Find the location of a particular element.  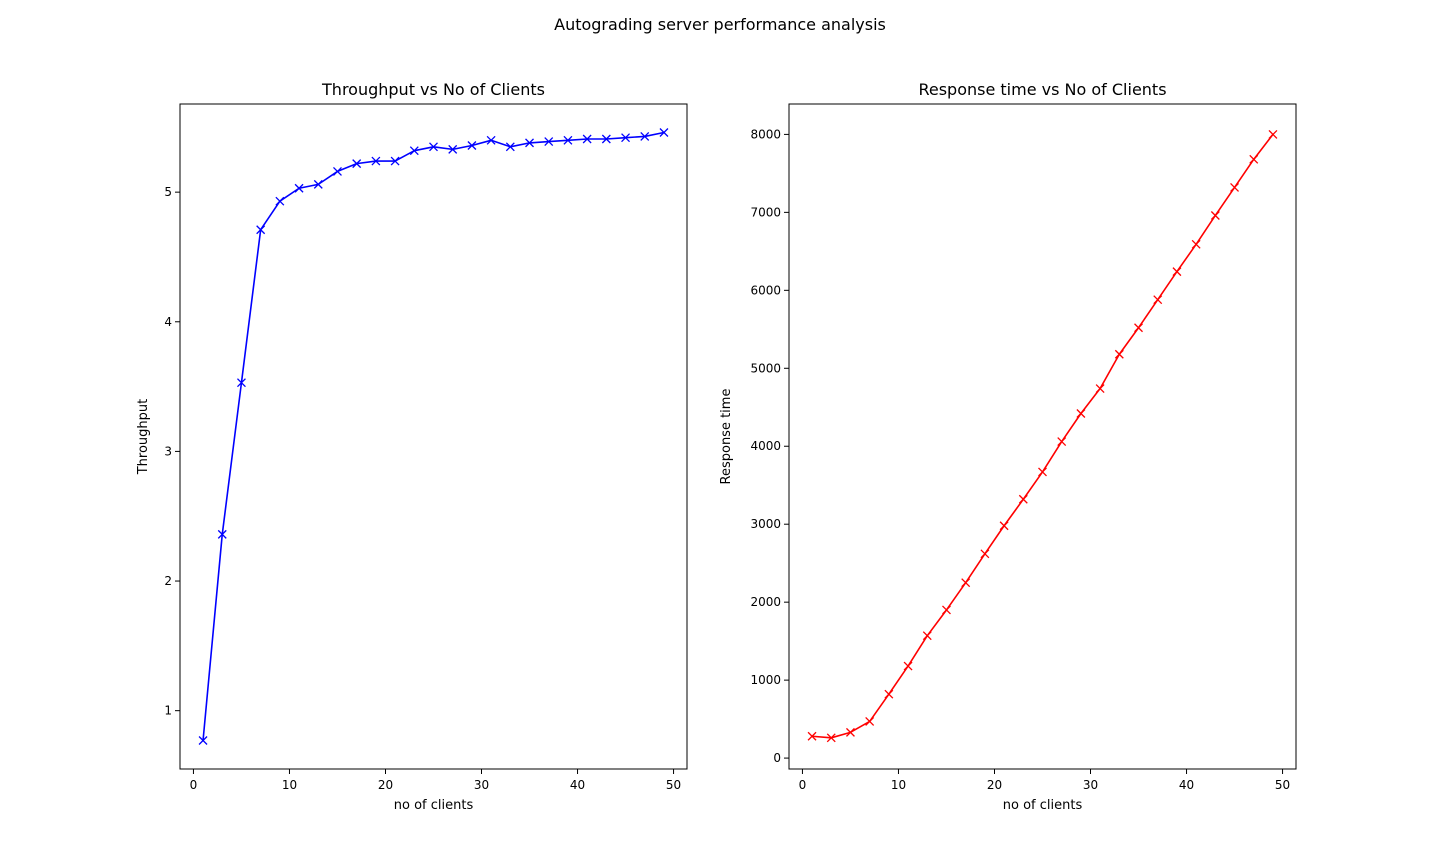

throughput-x-tick-label: 20 is located at coordinates (385, 785).